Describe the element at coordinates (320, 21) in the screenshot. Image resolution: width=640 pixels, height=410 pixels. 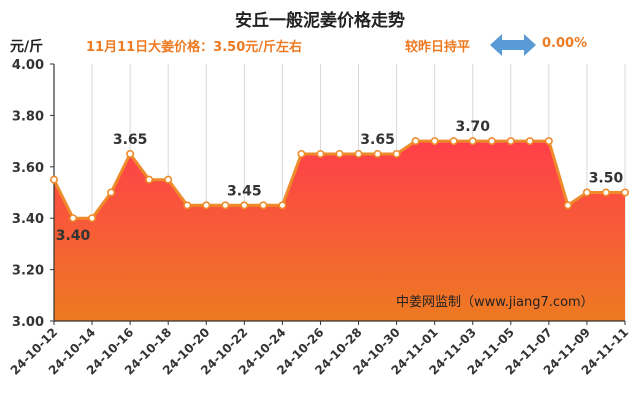
I see `chart-title: 安丘一般泥姜价格走势` at that location.